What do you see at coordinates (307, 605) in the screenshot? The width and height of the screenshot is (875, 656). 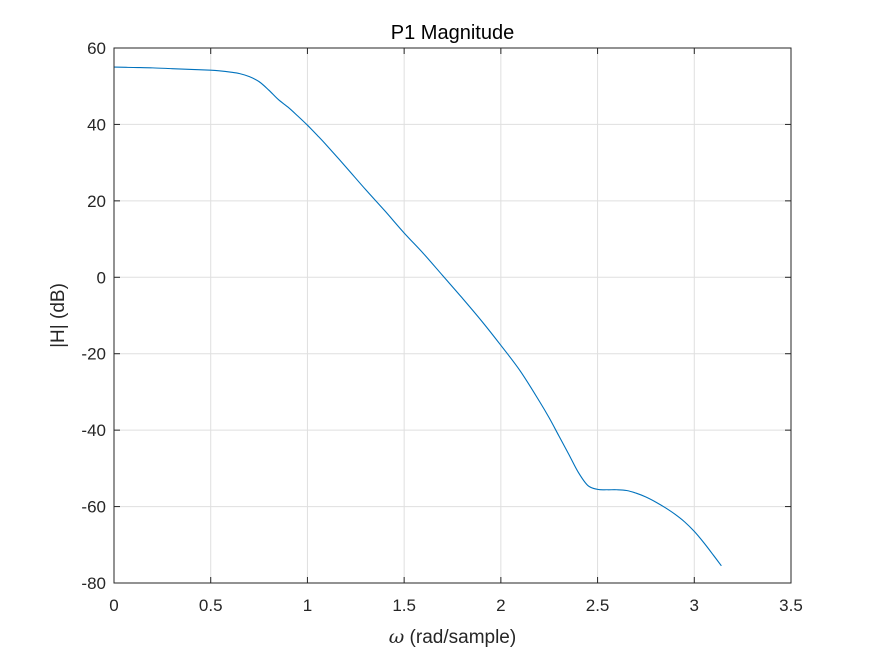 I see `x-tick-label: 1` at bounding box center [307, 605].